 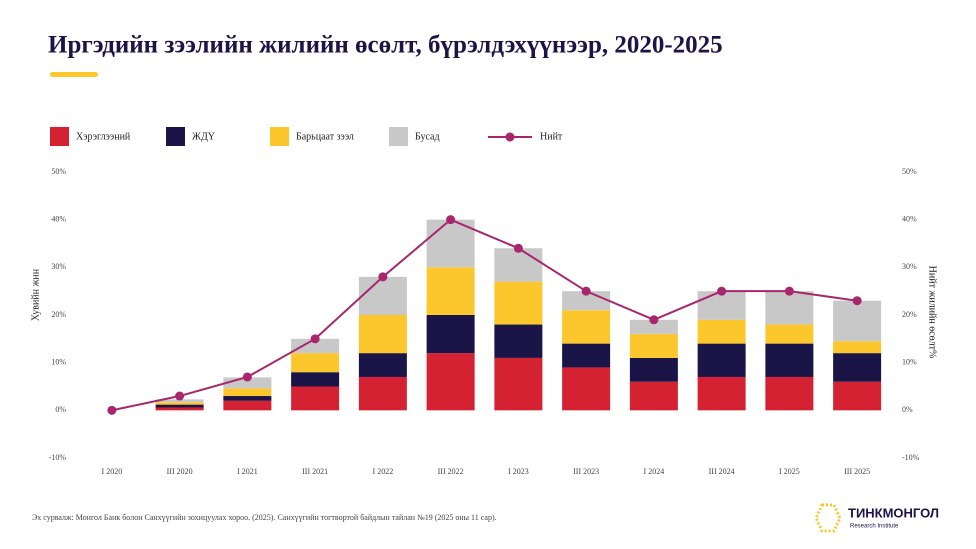 What do you see at coordinates (909, 314) in the screenshot?
I see `y2-tick-label: 20%` at bounding box center [909, 314].